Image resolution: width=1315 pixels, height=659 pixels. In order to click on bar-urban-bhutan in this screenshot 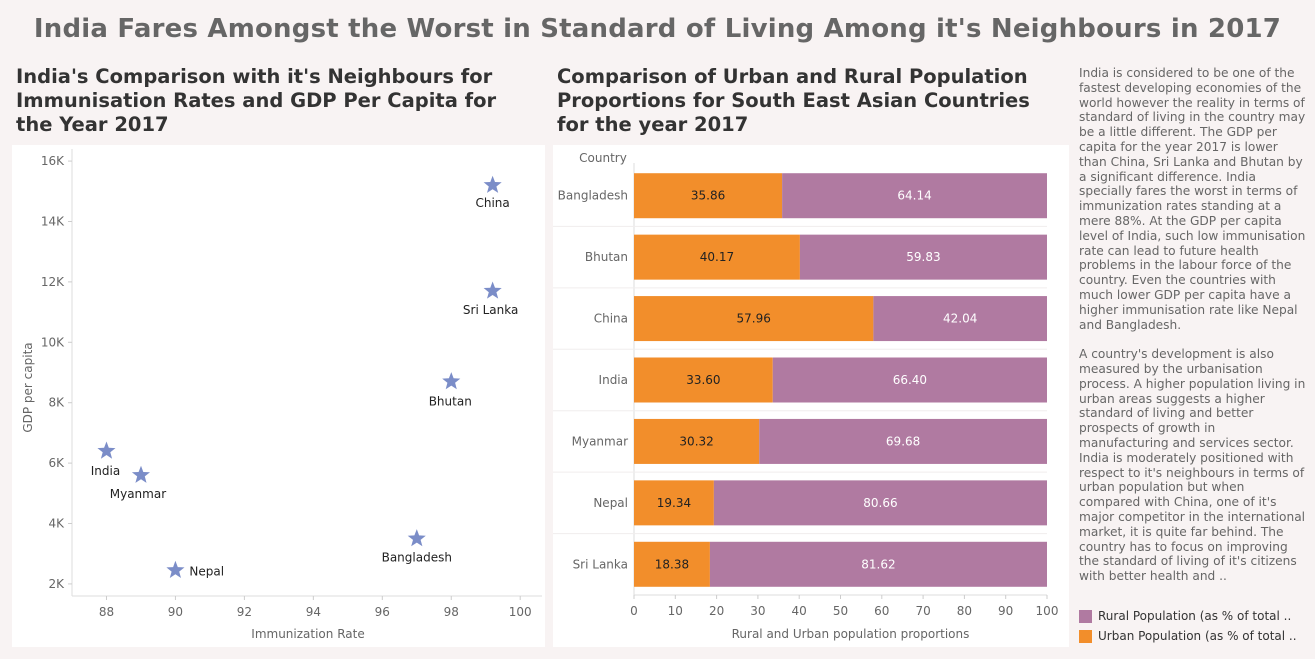, I will do `click(717, 257)`.